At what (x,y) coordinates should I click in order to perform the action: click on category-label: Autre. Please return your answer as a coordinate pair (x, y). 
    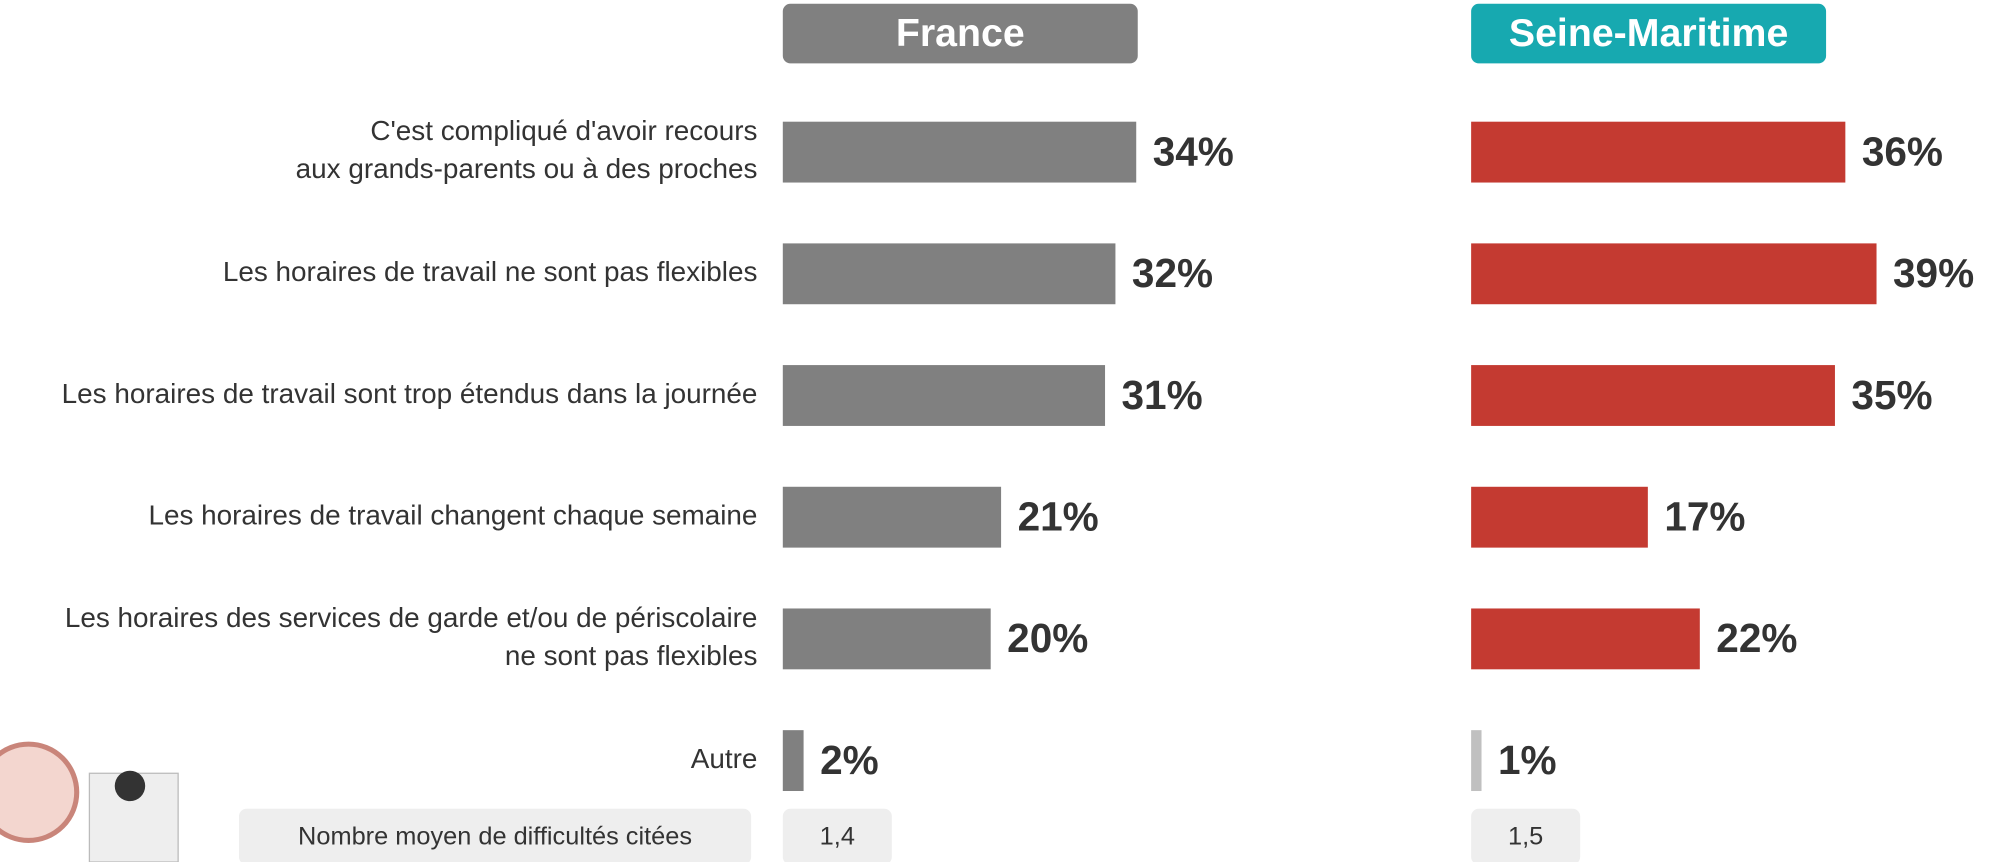
    Looking at the image, I should click on (724, 758).